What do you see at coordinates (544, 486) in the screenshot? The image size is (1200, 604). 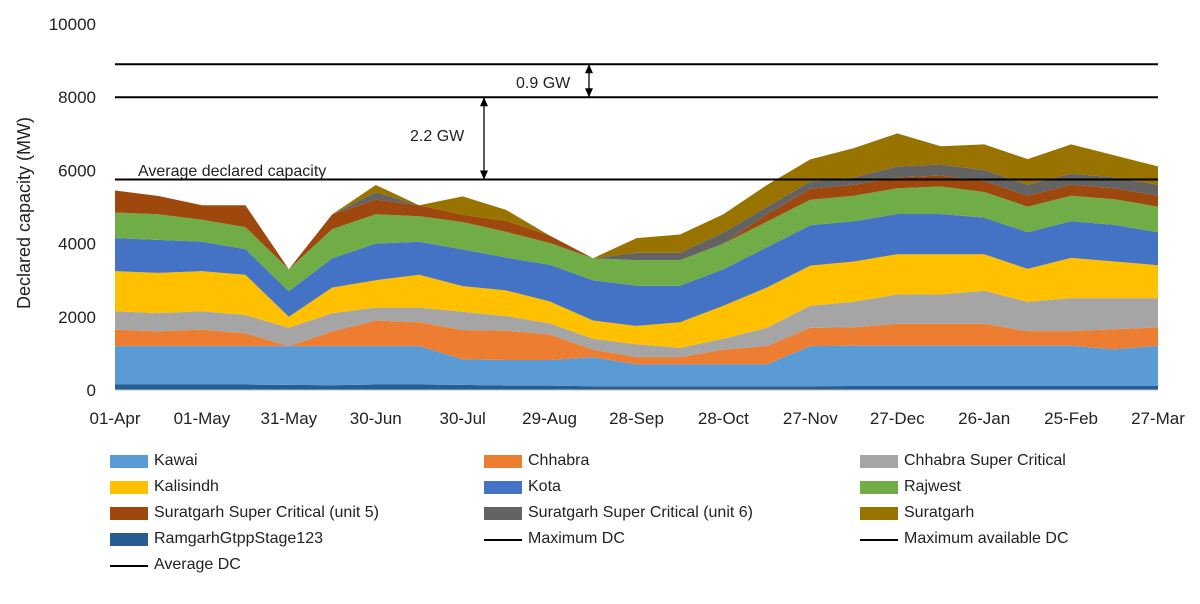 I see `legend-label: Kota` at bounding box center [544, 486].